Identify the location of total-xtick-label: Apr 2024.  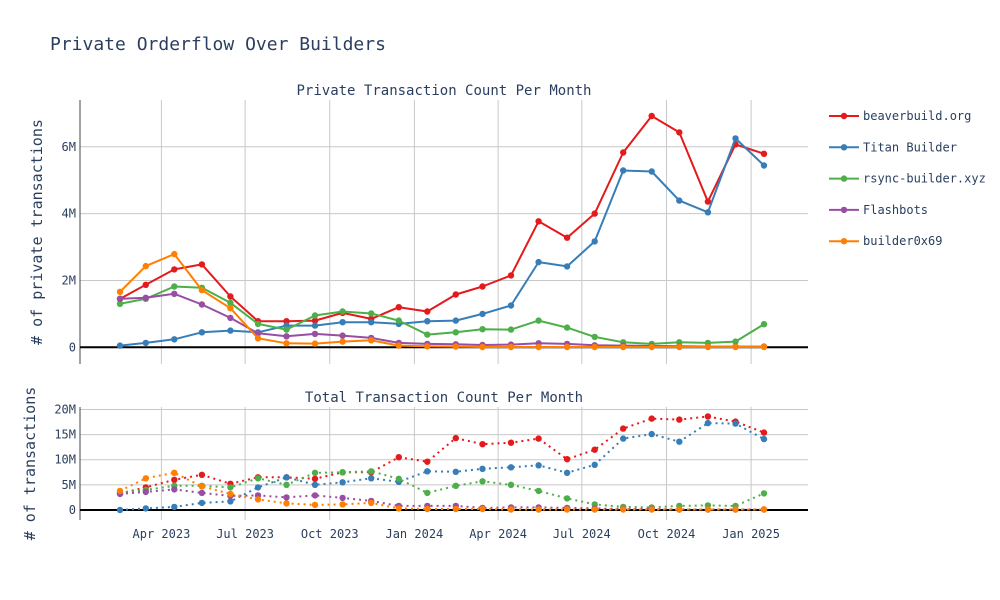
(498, 534).